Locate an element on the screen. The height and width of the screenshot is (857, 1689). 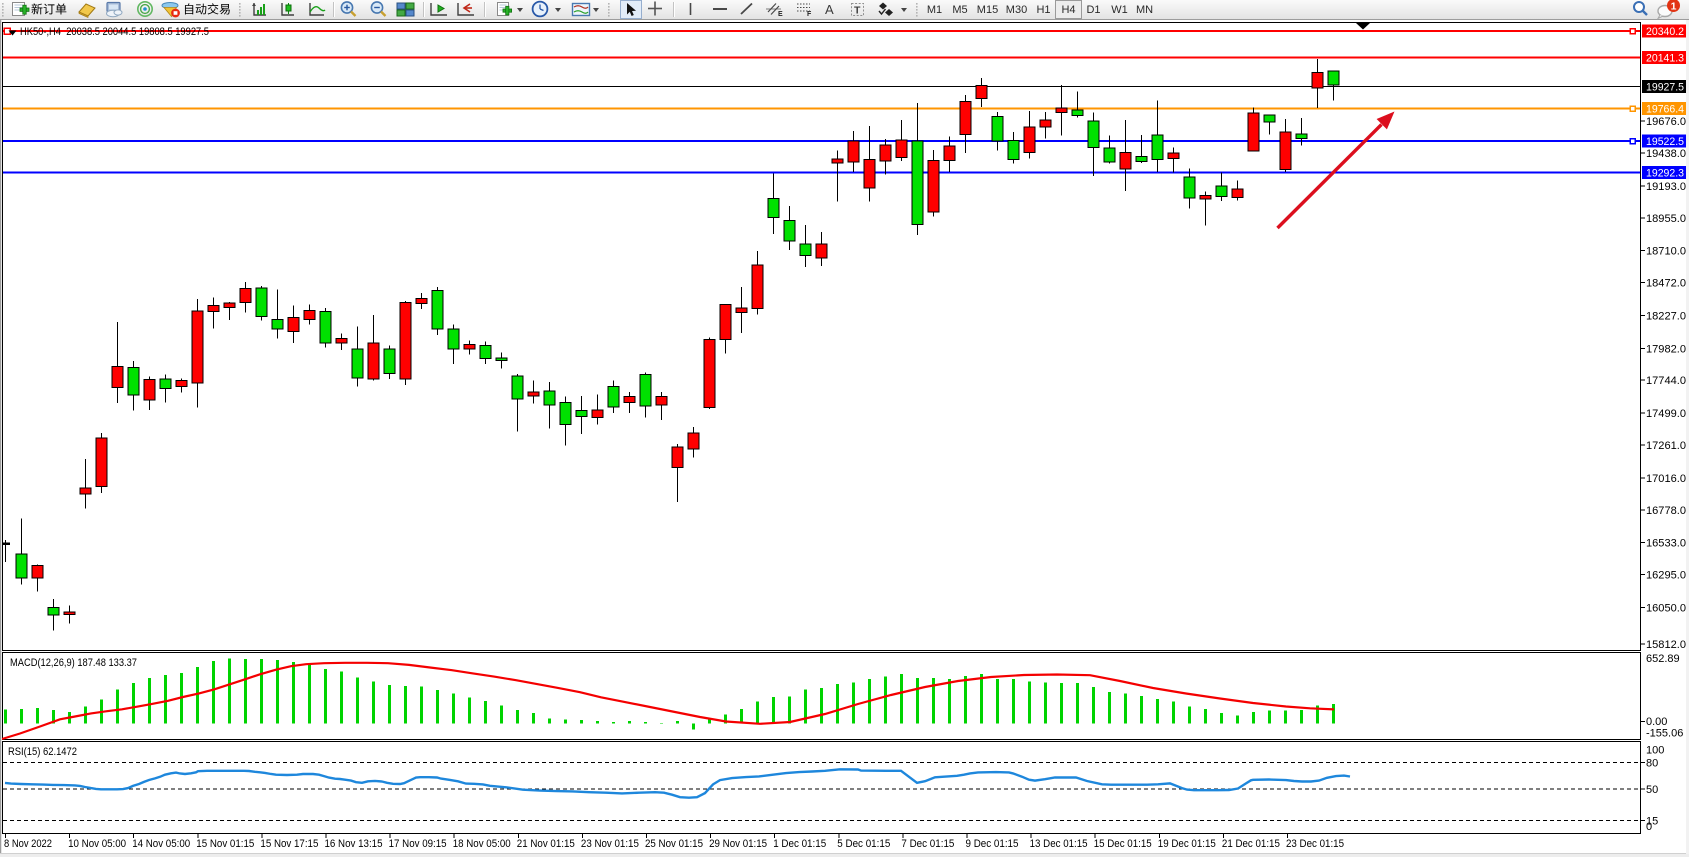
svg-text: D1 is located at coordinates (1093, 10).